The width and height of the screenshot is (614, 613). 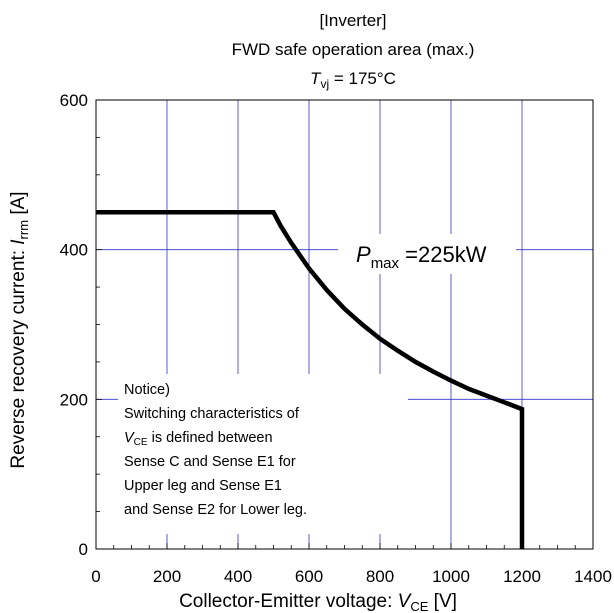 What do you see at coordinates (316, 78) in the screenshot?
I see `tvj-symbol: T` at bounding box center [316, 78].